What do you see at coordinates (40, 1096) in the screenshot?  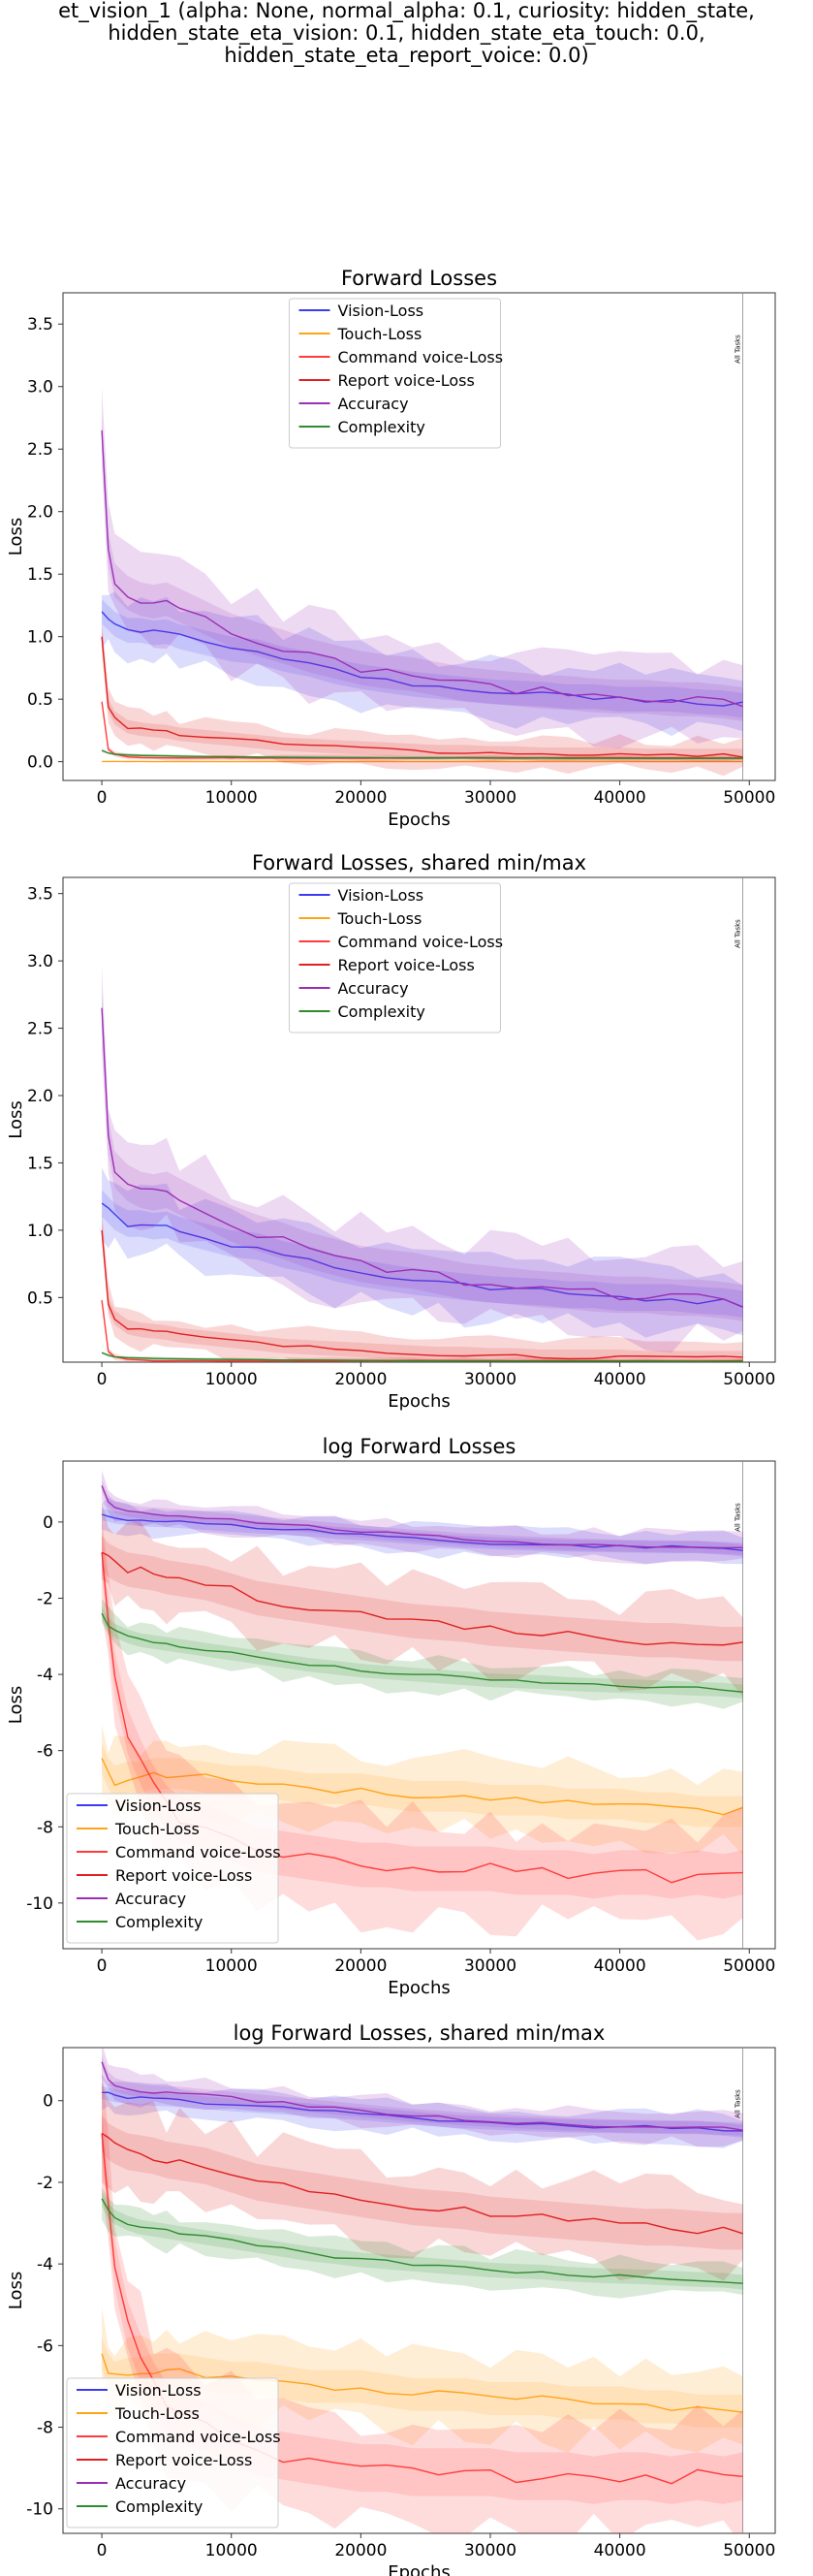 I see `y-tick-label: 2.0` at bounding box center [40, 1096].